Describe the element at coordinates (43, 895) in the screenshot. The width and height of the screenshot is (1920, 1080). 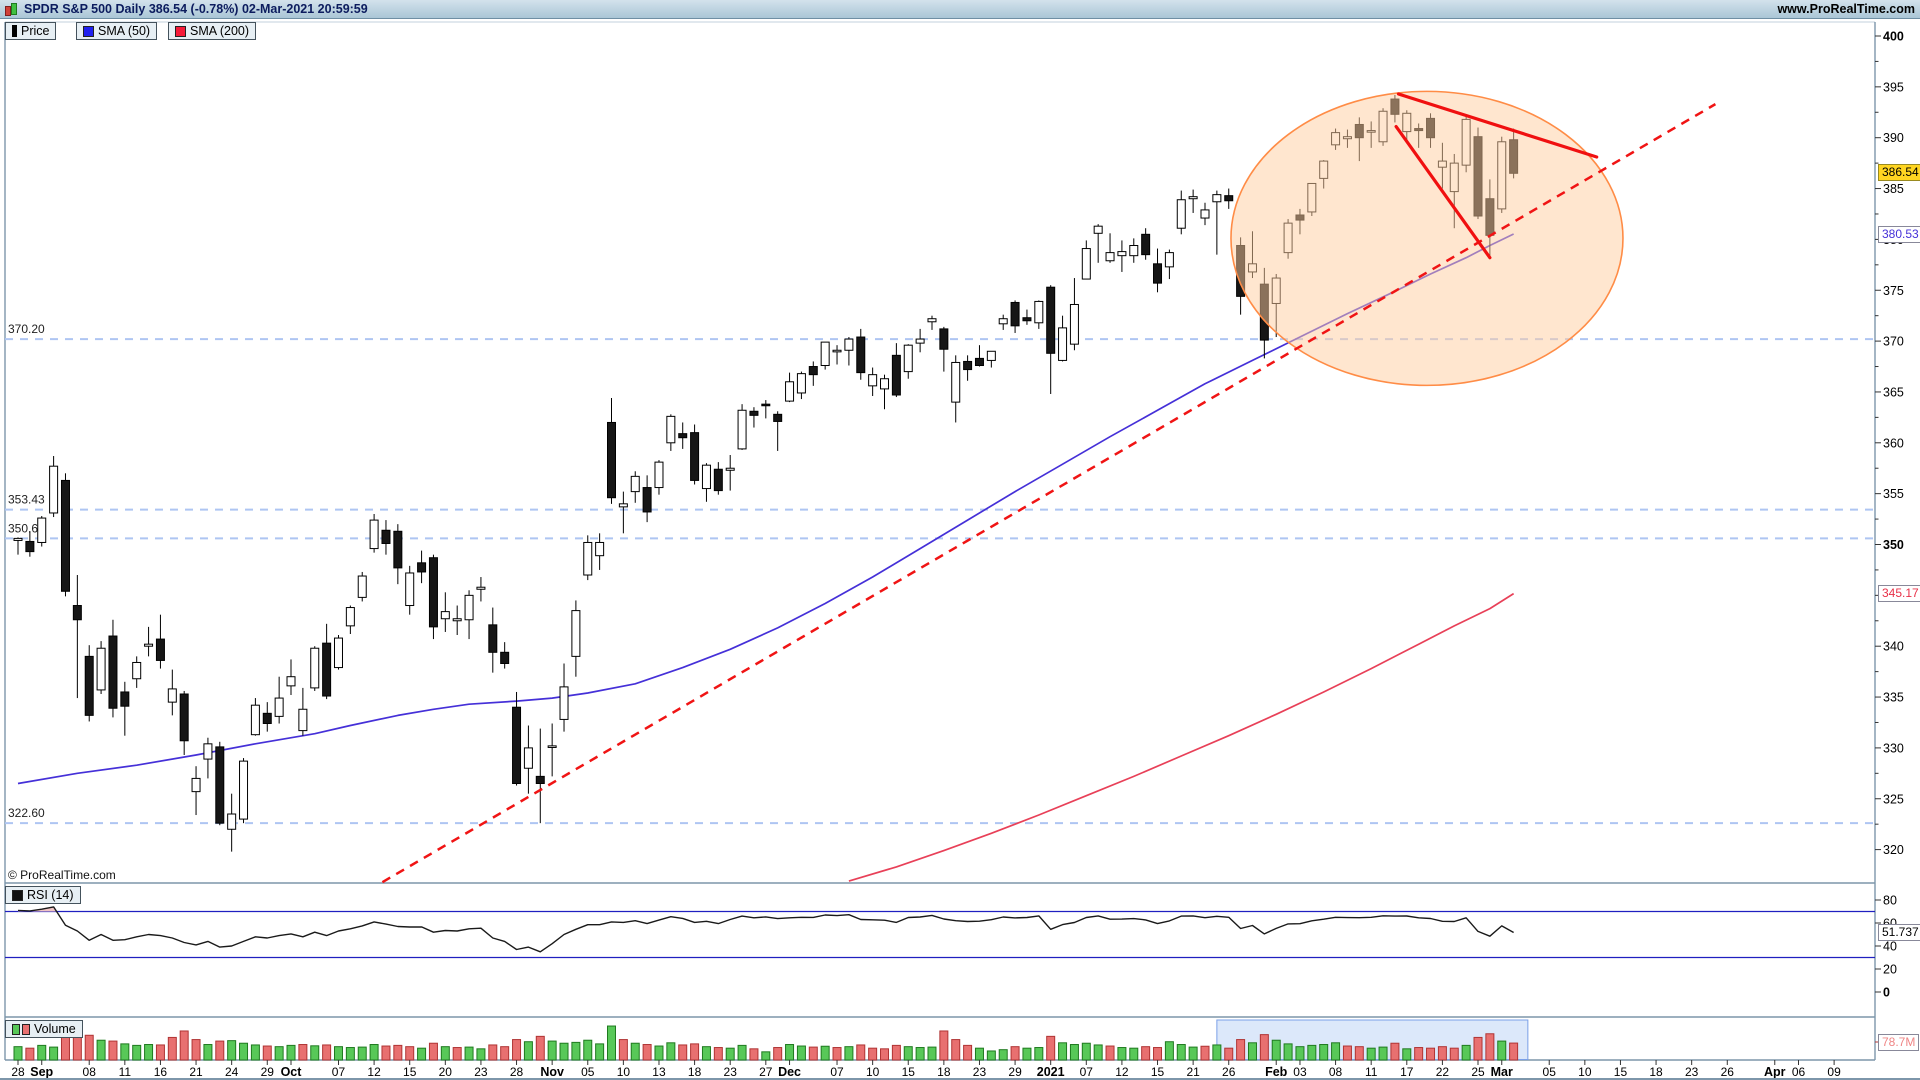
I see `legend-rsi: RSI (14)` at that location.